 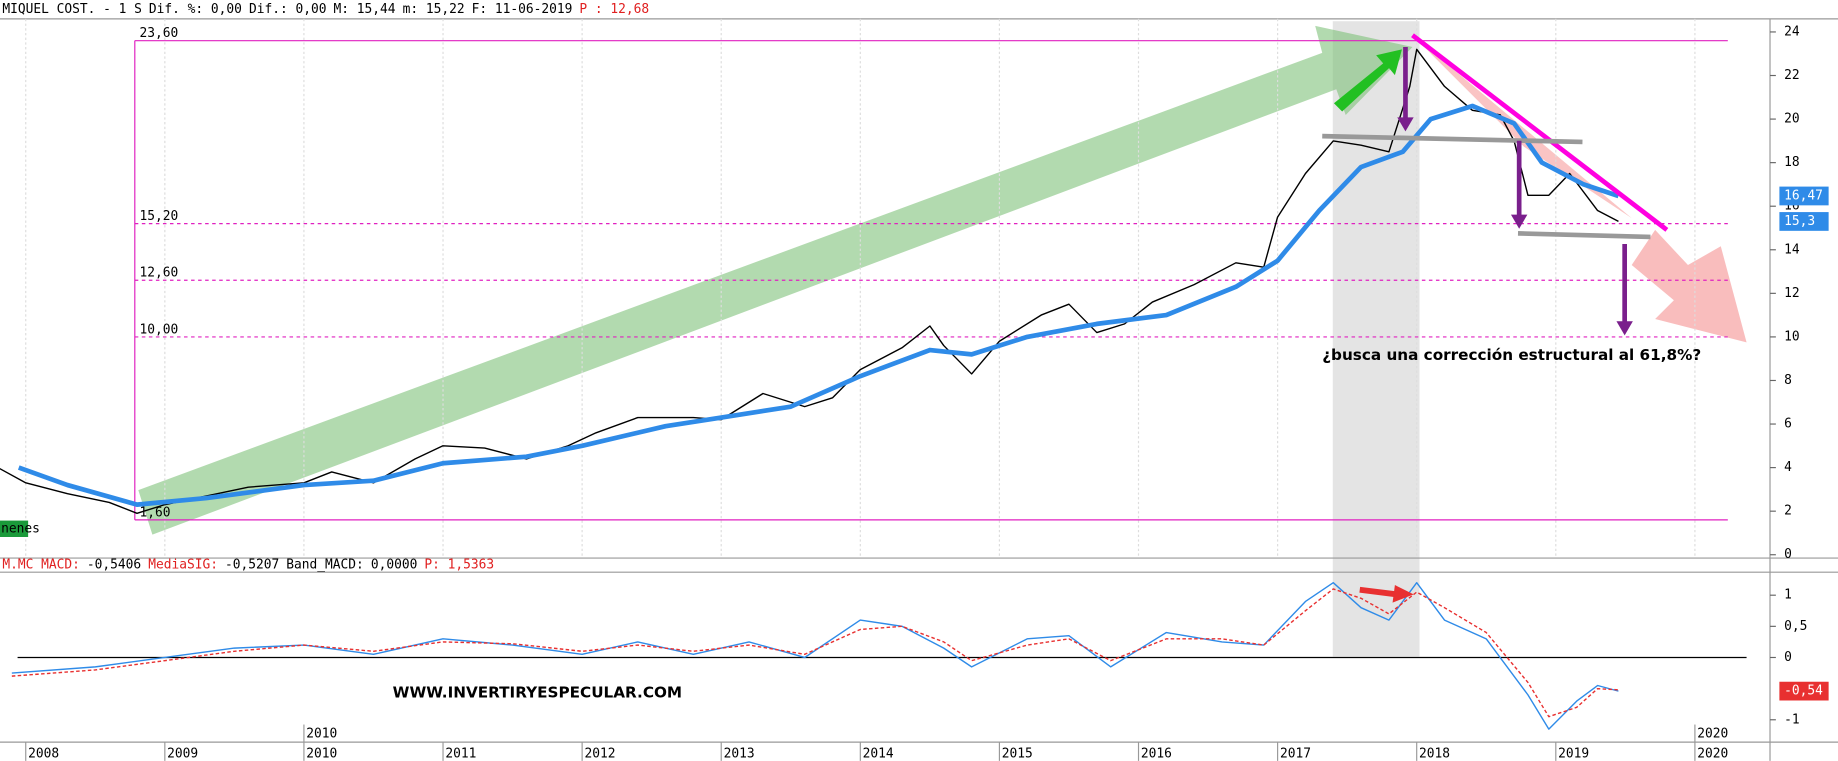 What do you see at coordinates (1788, 380) in the screenshot?
I see `y-tick-label: 8` at bounding box center [1788, 380].